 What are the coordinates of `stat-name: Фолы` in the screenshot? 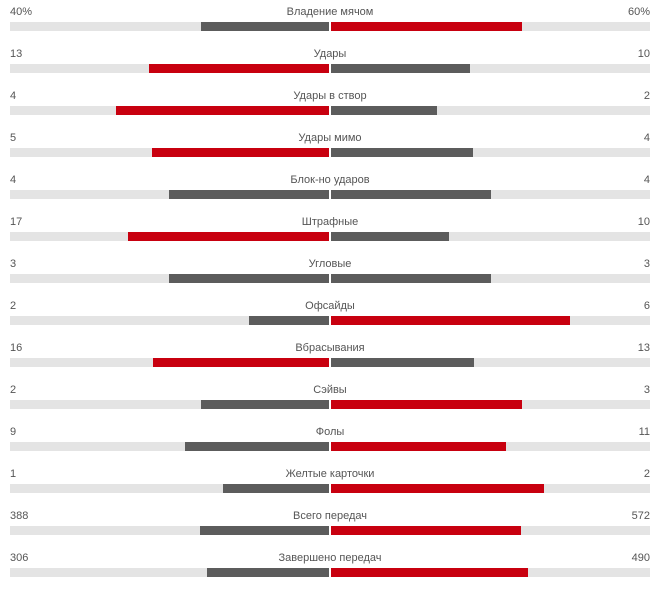 It's located at (330, 432).